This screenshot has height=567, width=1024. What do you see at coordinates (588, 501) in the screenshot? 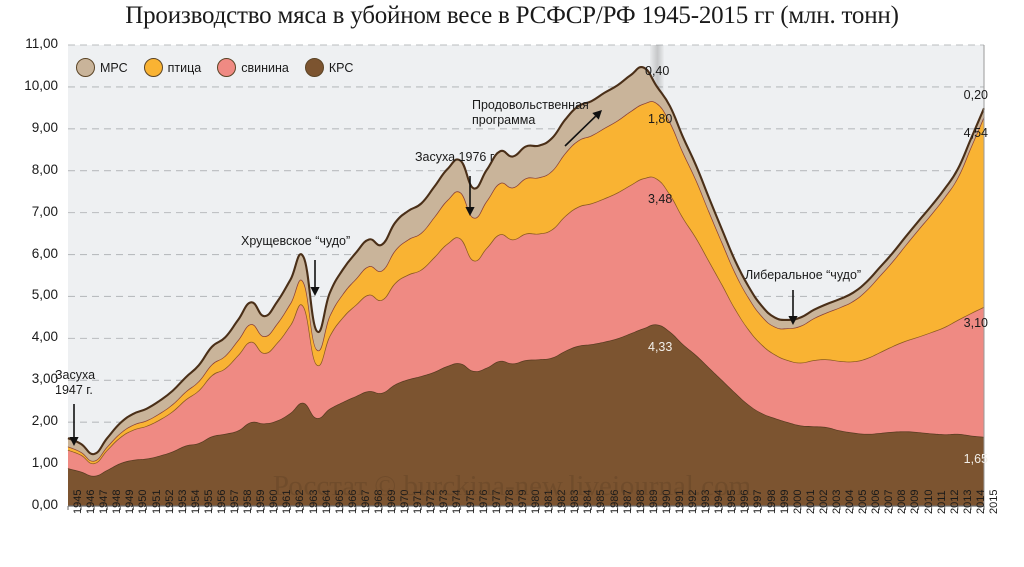
I see `x-axis-tick-label: 1984` at bounding box center [588, 501].